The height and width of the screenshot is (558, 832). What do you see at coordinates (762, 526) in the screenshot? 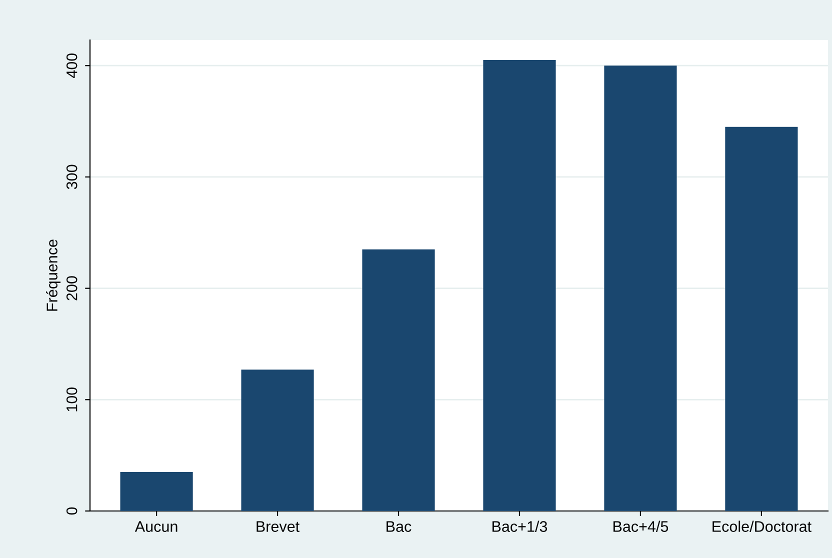
I see `x-tick-label: Ecole/Doctorat` at bounding box center [762, 526].